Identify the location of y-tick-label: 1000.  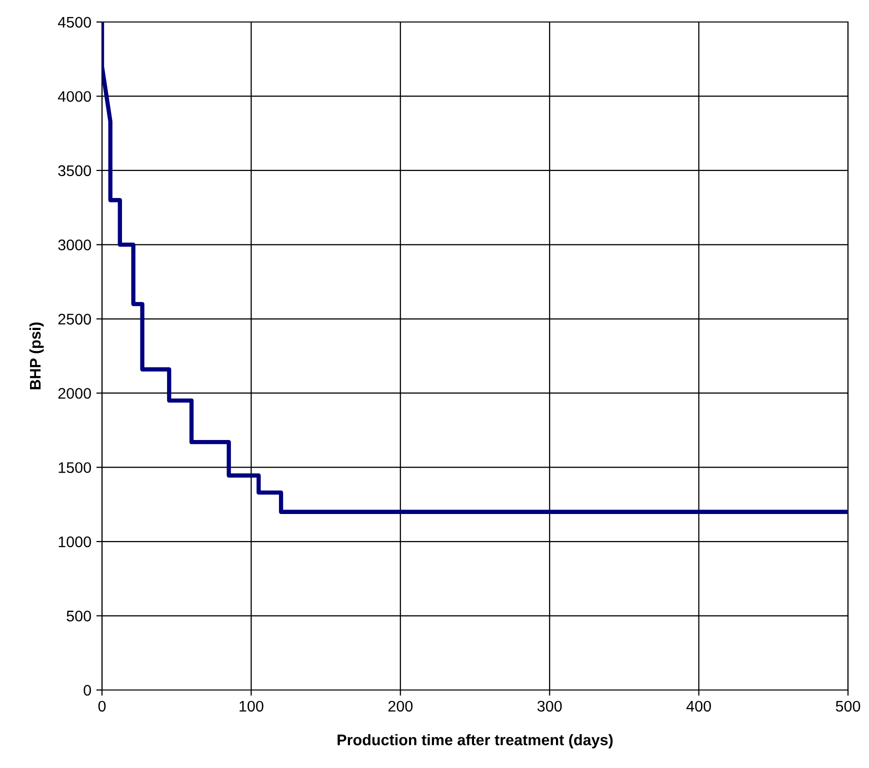
(74, 542).